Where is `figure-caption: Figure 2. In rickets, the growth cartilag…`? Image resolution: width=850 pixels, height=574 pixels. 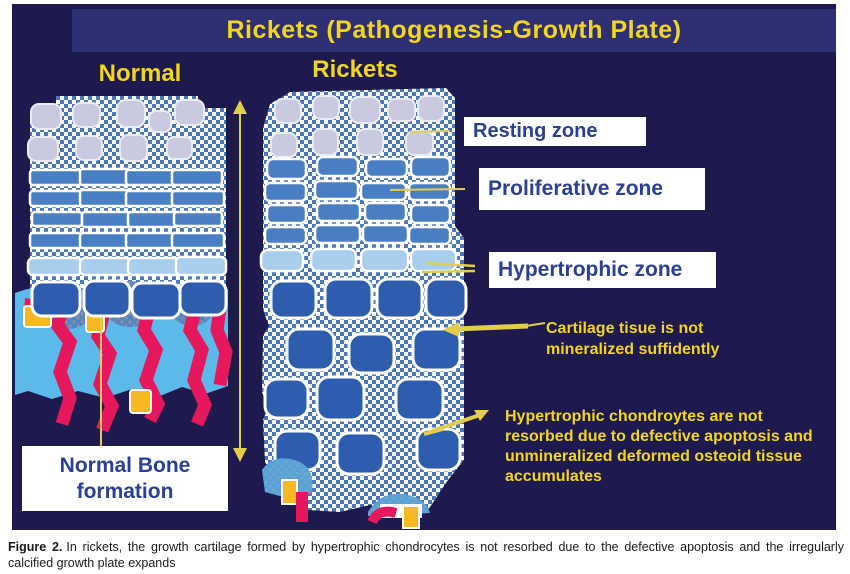 figure-caption: Figure 2. In rickets, the growth cartilag… is located at coordinates (426, 555).